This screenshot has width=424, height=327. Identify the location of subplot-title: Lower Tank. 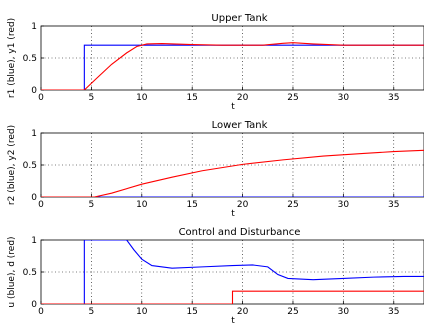
(240, 125).